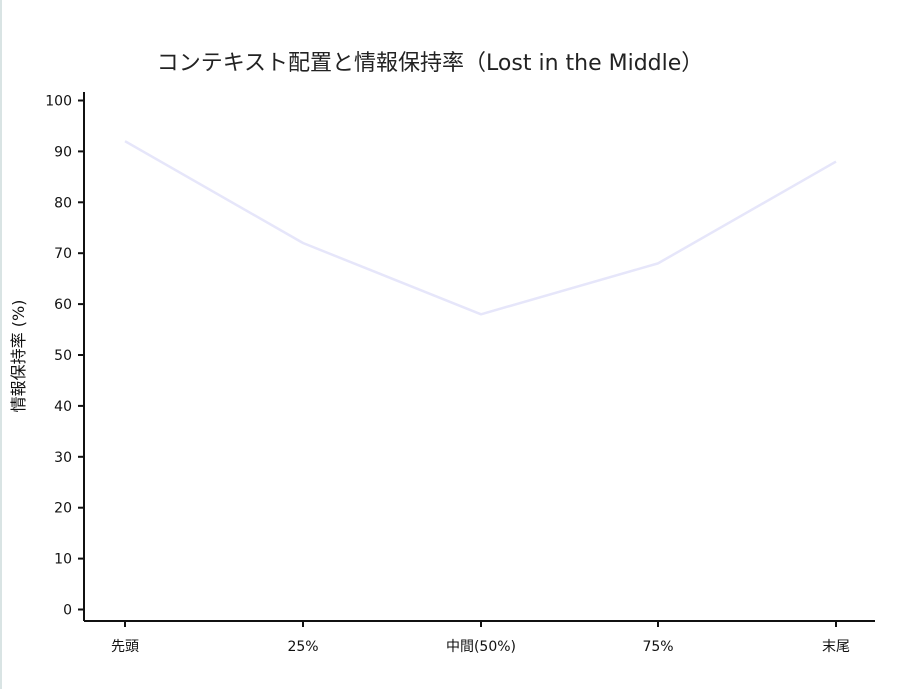  I want to click on x-tick-label: 末尾, so click(836, 647).